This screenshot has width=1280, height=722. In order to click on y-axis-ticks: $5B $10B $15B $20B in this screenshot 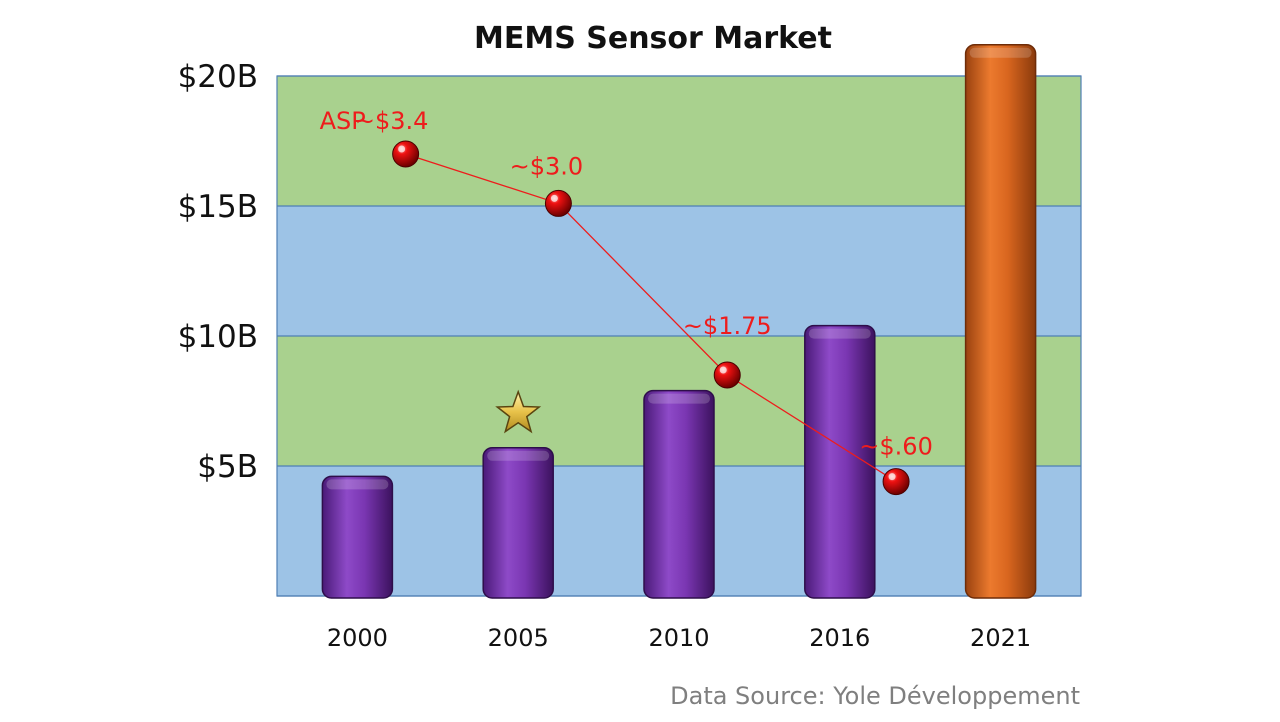, I will do `click(218, 272)`.